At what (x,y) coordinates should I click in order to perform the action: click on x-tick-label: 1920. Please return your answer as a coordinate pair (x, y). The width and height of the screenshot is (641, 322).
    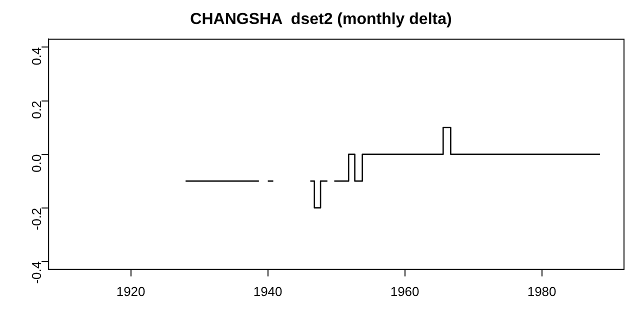
    Looking at the image, I should click on (131, 291).